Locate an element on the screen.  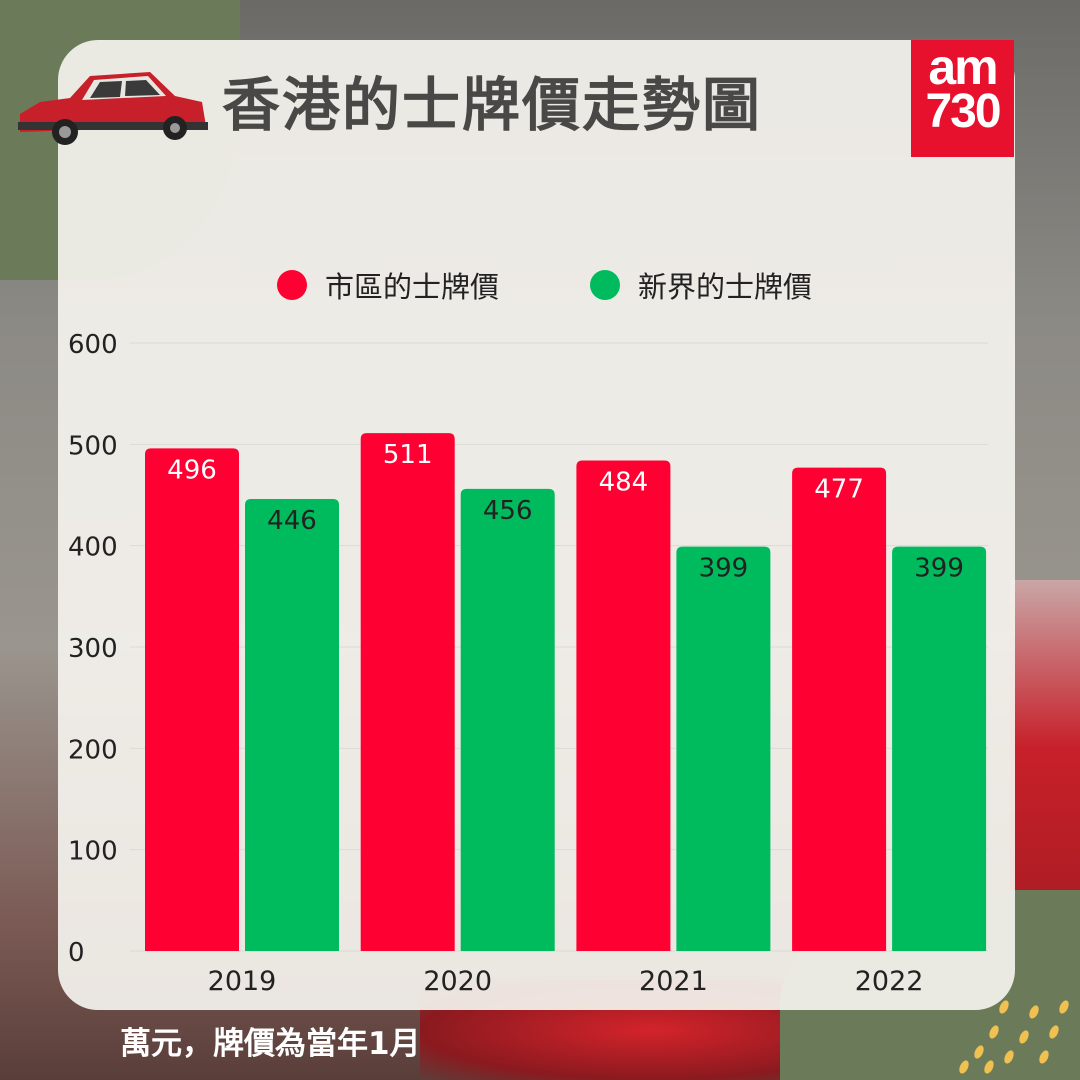
data-label: 446 is located at coordinates (292, 521).